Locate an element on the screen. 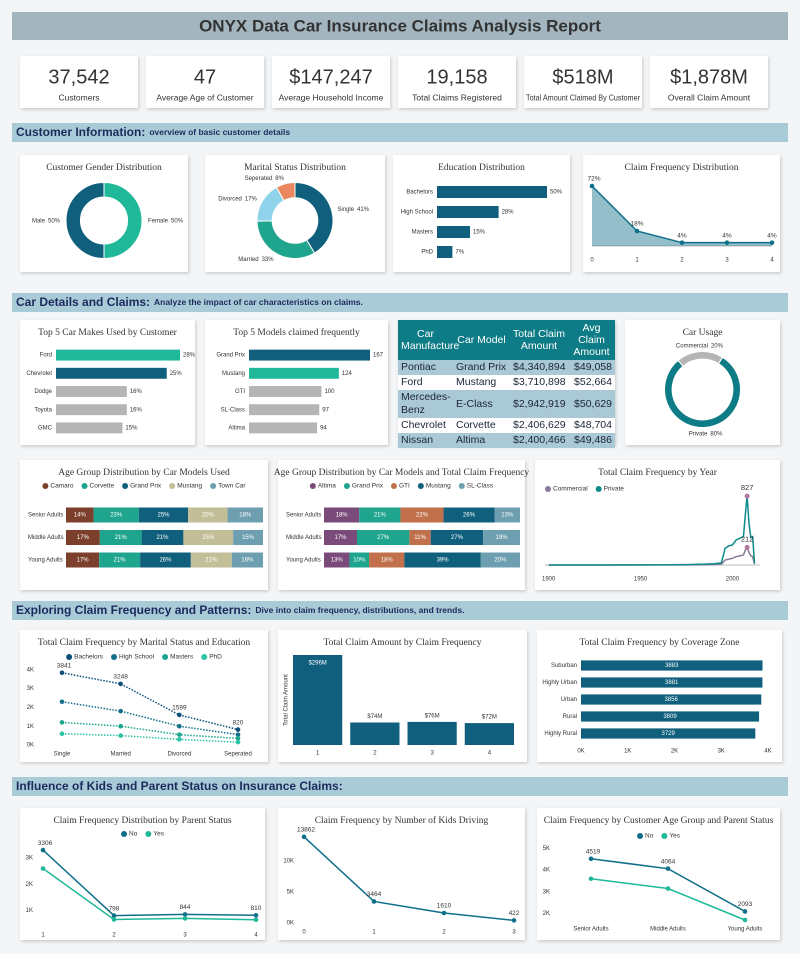  table-row: Chevrolet Corvette $2,406,629 $48,704 is located at coordinates (506, 425).